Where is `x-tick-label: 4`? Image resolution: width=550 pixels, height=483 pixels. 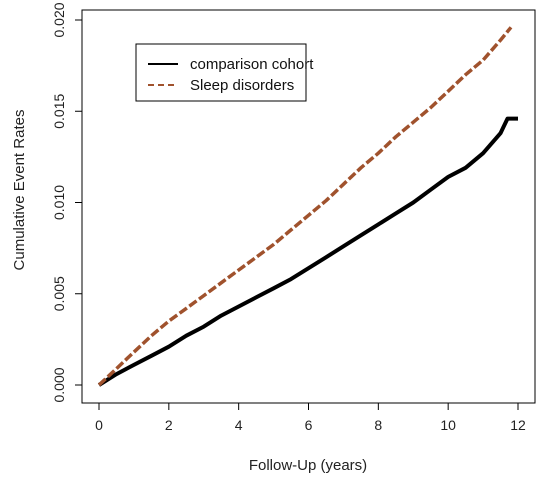
x-tick-label: 4 is located at coordinates (239, 425).